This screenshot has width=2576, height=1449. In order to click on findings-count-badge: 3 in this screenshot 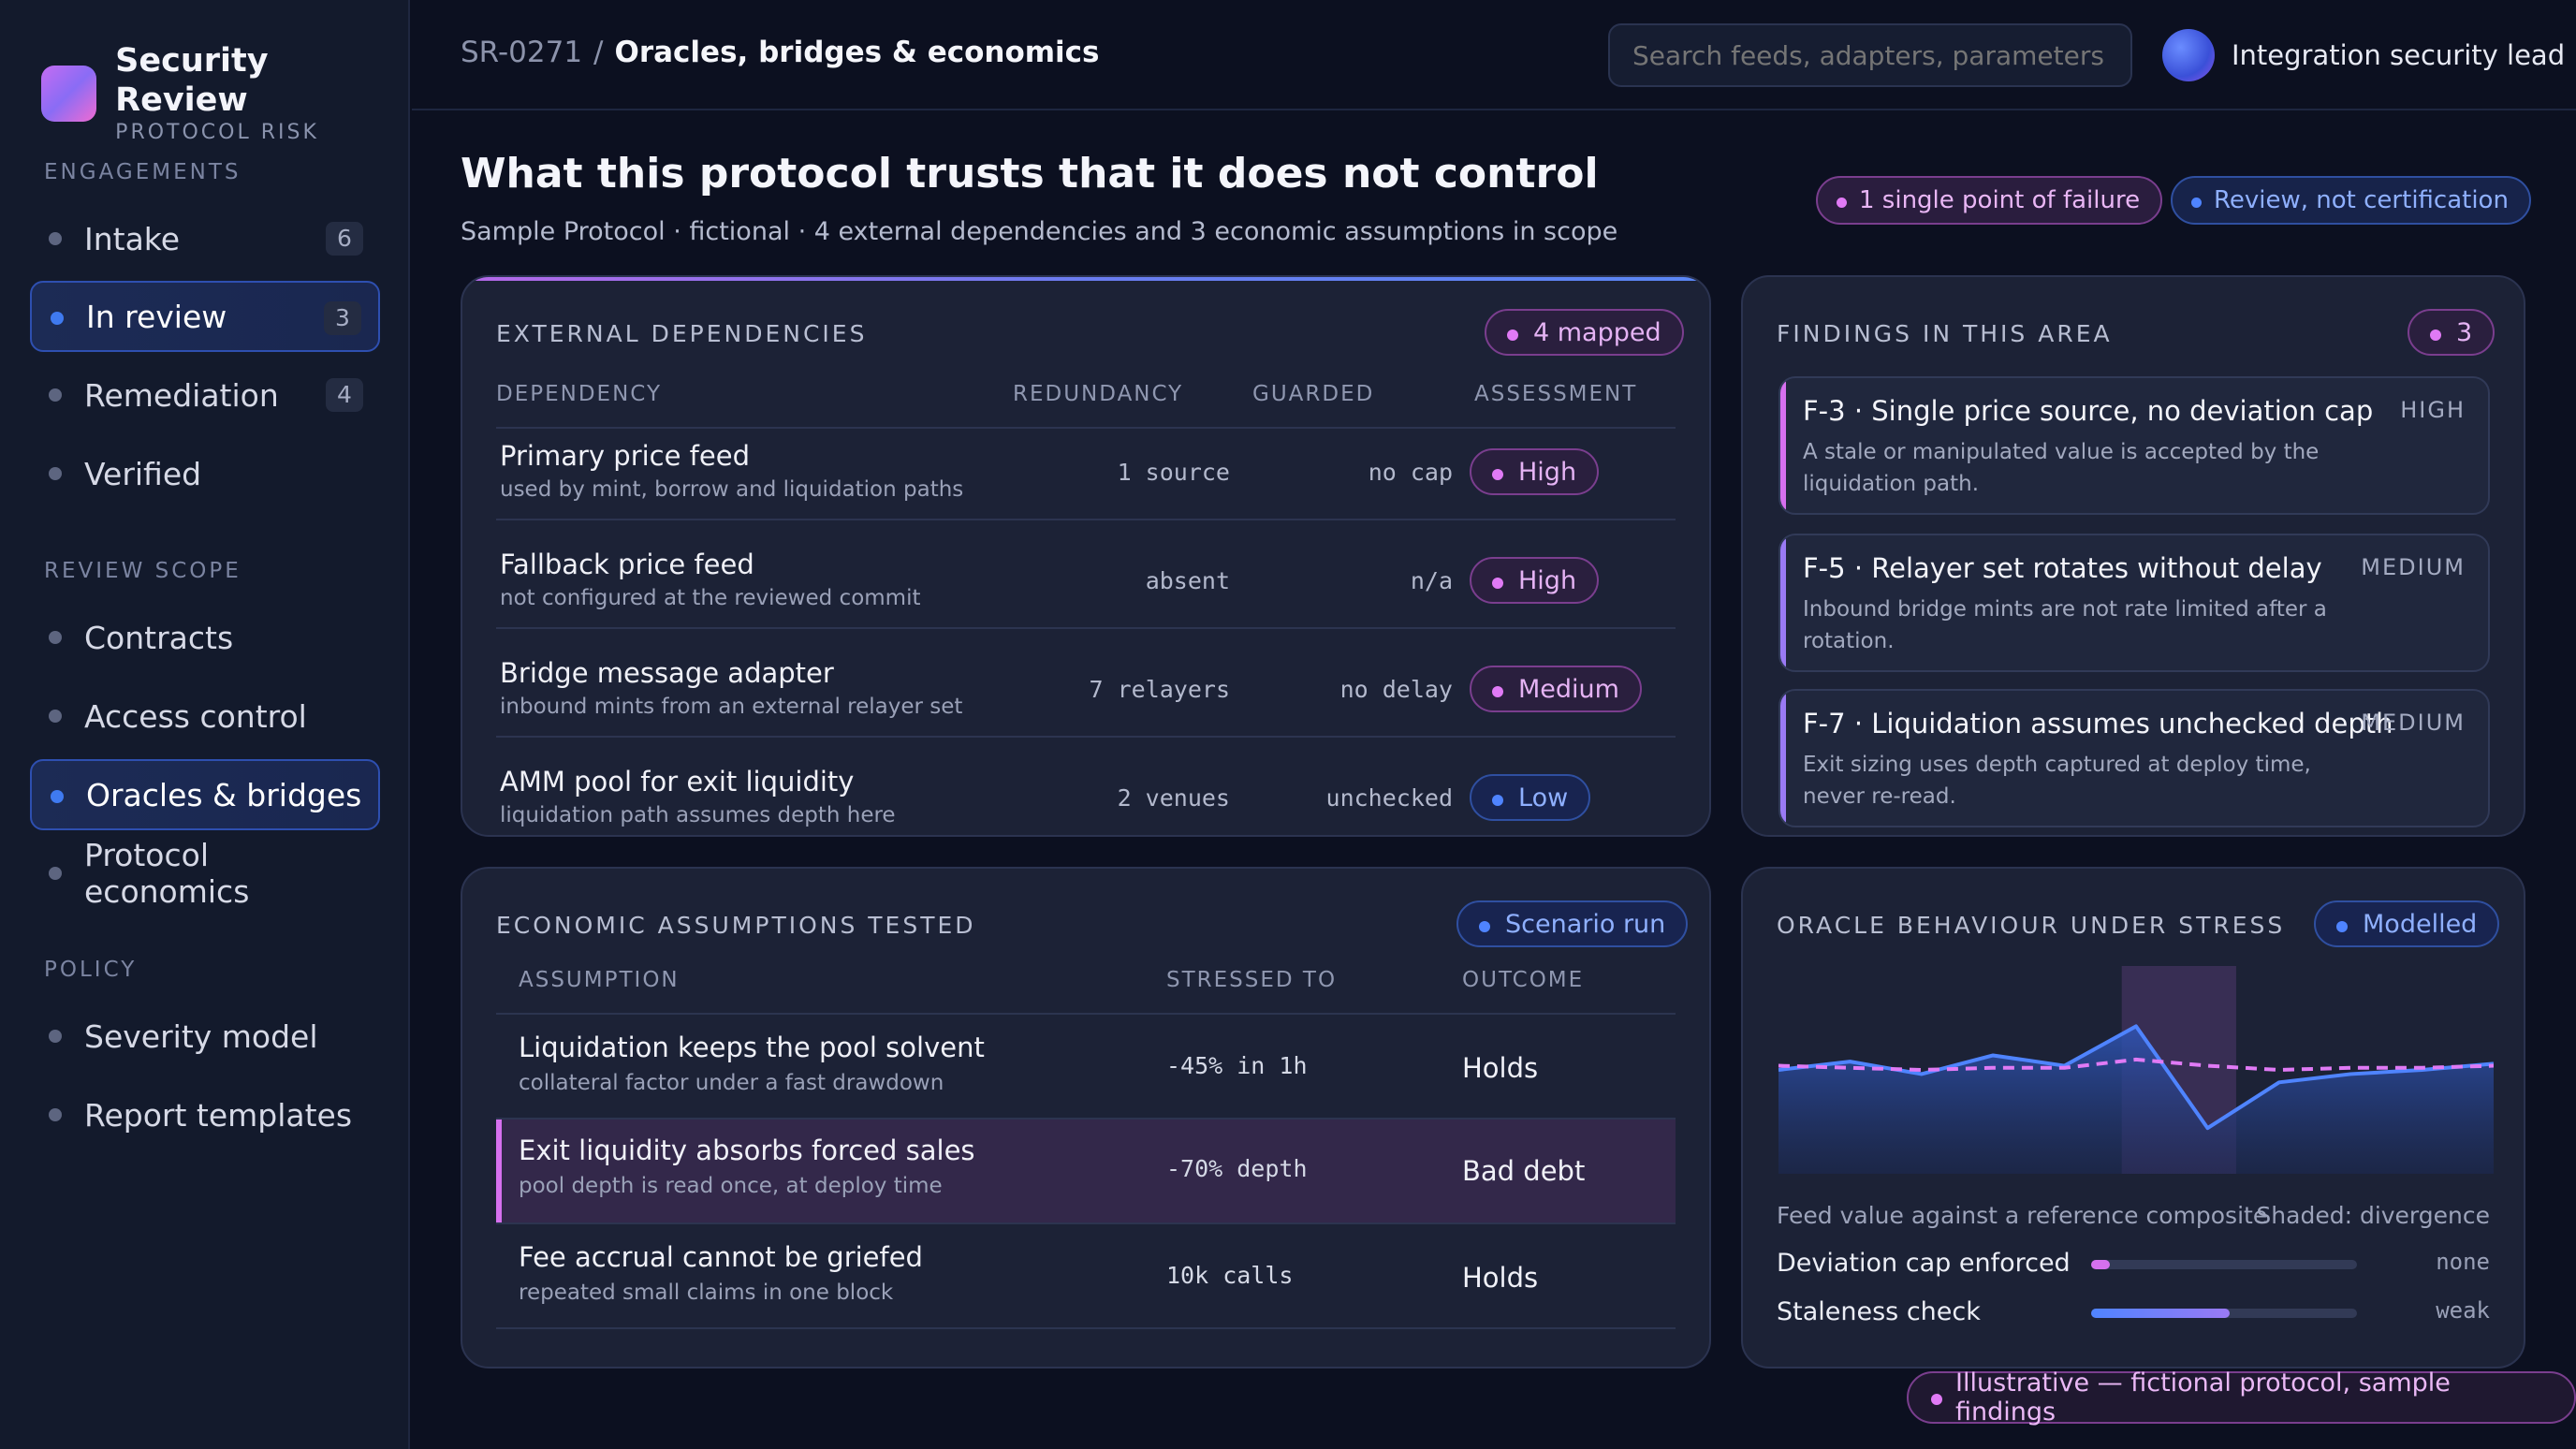, I will do `click(2452, 332)`.